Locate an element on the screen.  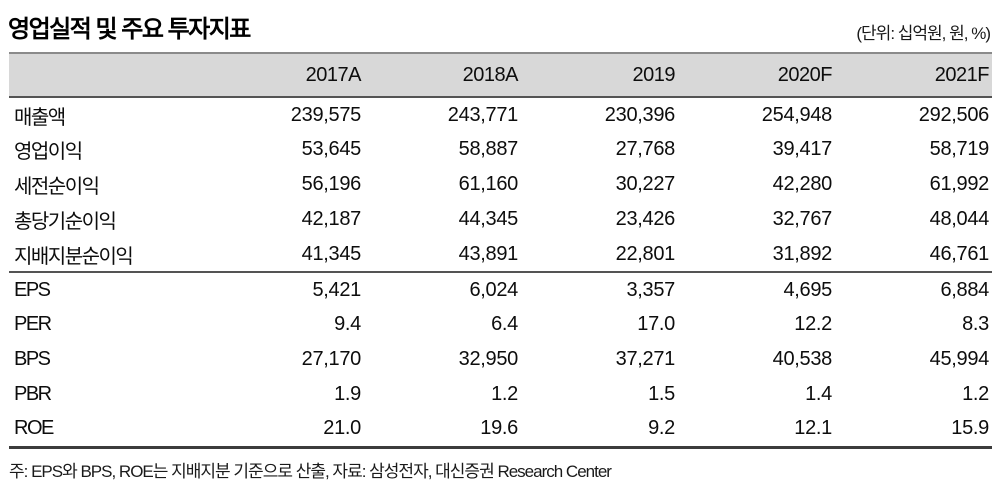
table-cell: 243,771 is located at coordinates (483, 114).